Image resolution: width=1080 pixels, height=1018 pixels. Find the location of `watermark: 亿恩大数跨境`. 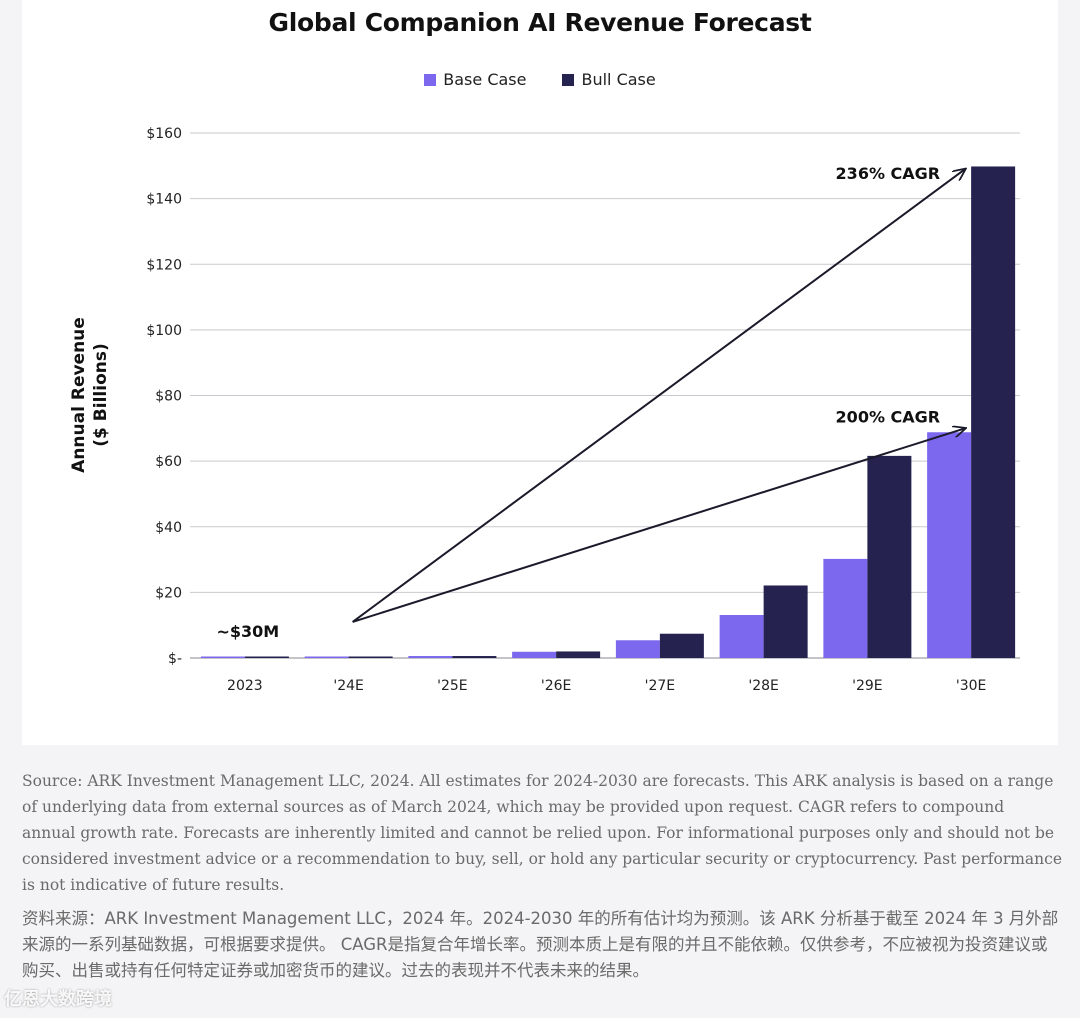

watermark: 亿恩大数跨境 is located at coordinates (58, 999).